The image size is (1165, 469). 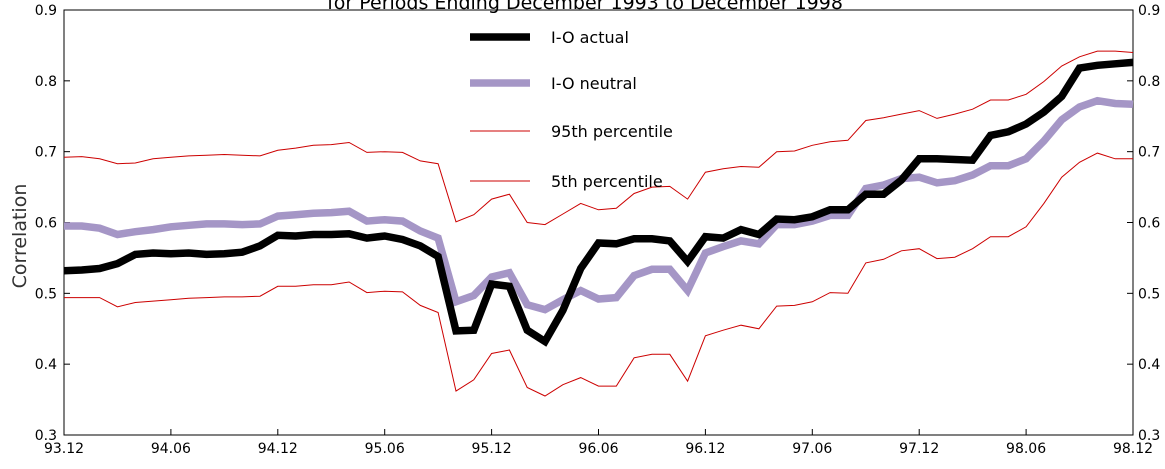 I want to click on y-tick-label-right: 0.8, so click(x=1149, y=82).